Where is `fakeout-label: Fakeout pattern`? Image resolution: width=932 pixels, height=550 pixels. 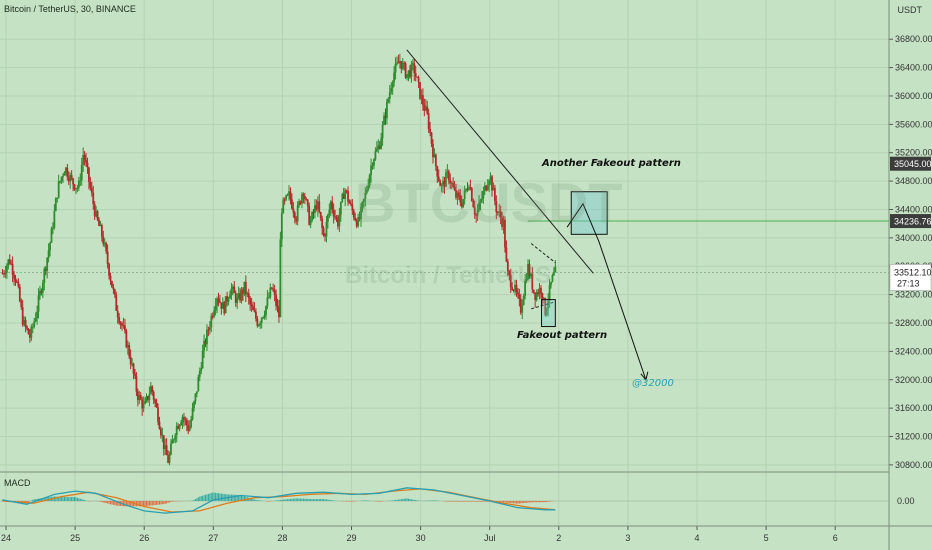 fakeout-label: Fakeout pattern is located at coordinates (562, 335).